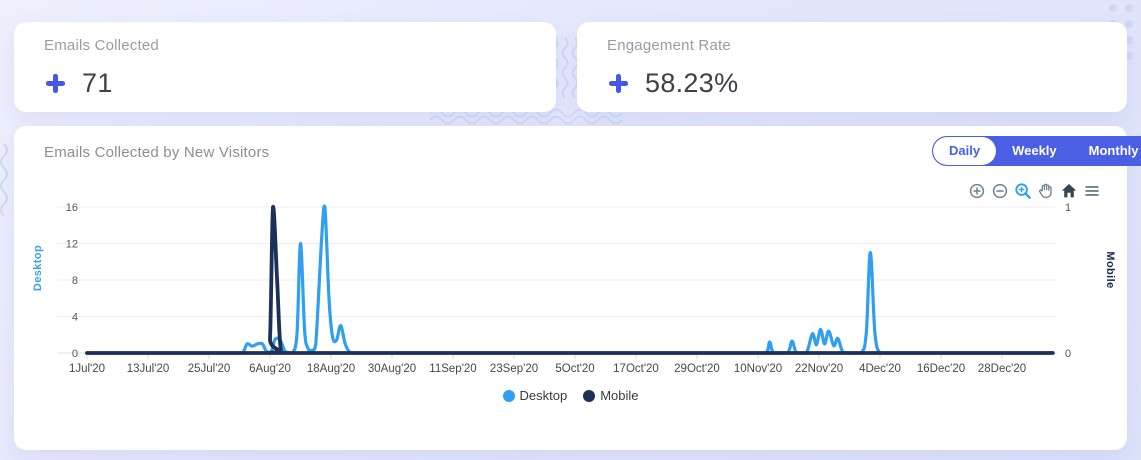 The image size is (1141, 460). I want to click on x-axis-tick-label: 11Sep'20, so click(452, 369).